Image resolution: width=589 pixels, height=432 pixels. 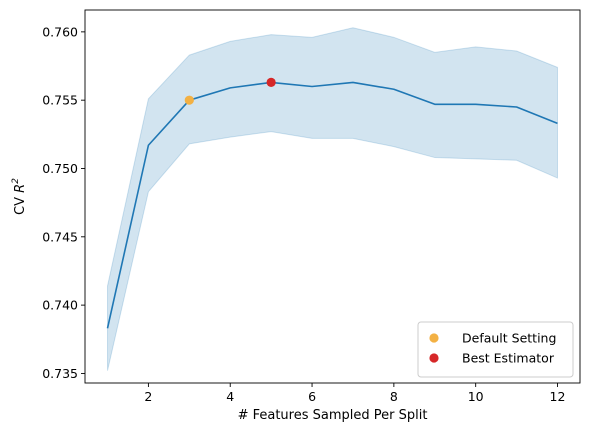 I want to click on legend-marker-best-estimator, so click(x=434, y=358).